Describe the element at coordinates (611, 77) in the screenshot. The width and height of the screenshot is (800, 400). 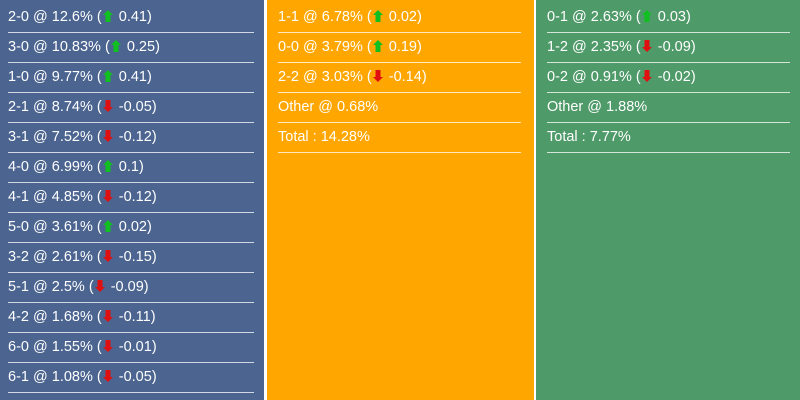
I see `probability: 0.91%` at that location.